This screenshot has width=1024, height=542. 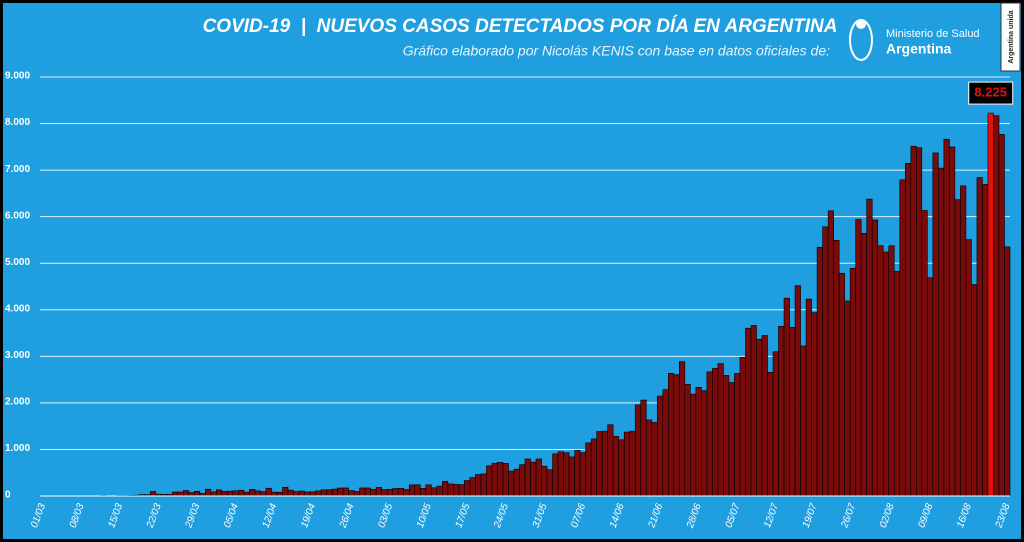 I want to click on y-tick-label: 0, so click(x=8, y=495).